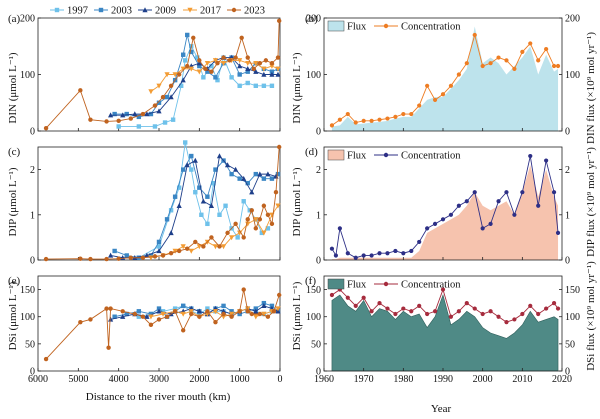 The height and width of the screenshot is (419, 600). What do you see at coordinates (318, 372) in the screenshot?
I see `panel-f-ytick-label: 0` at bounding box center [318, 372].